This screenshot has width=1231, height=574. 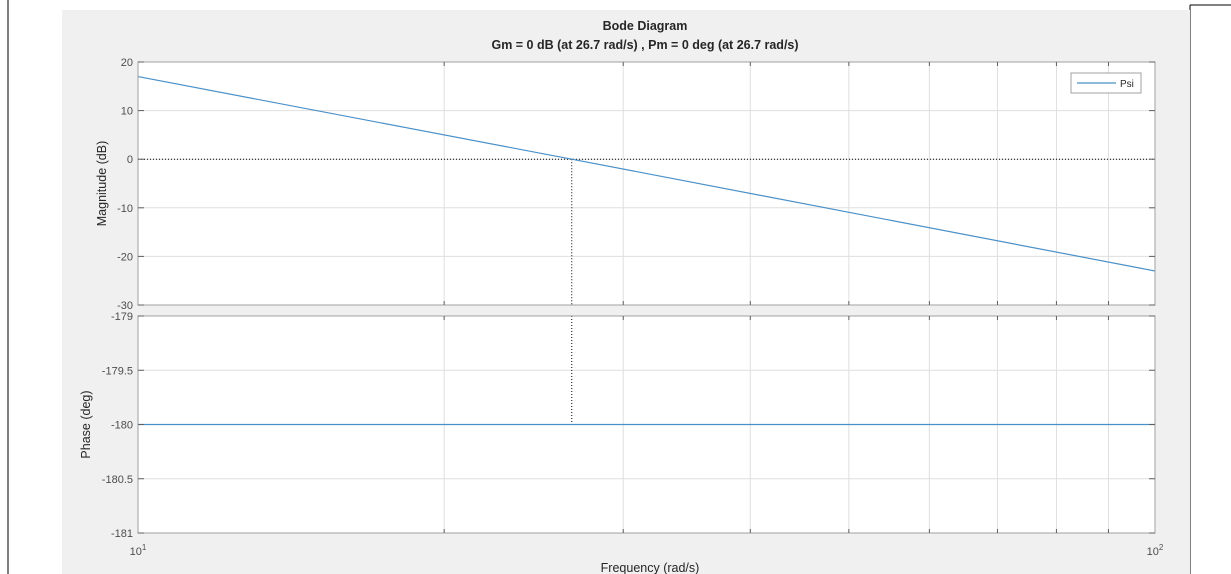 What do you see at coordinates (117, 480) in the screenshot?
I see `y-tick-label: -180.5` at bounding box center [117, 480].